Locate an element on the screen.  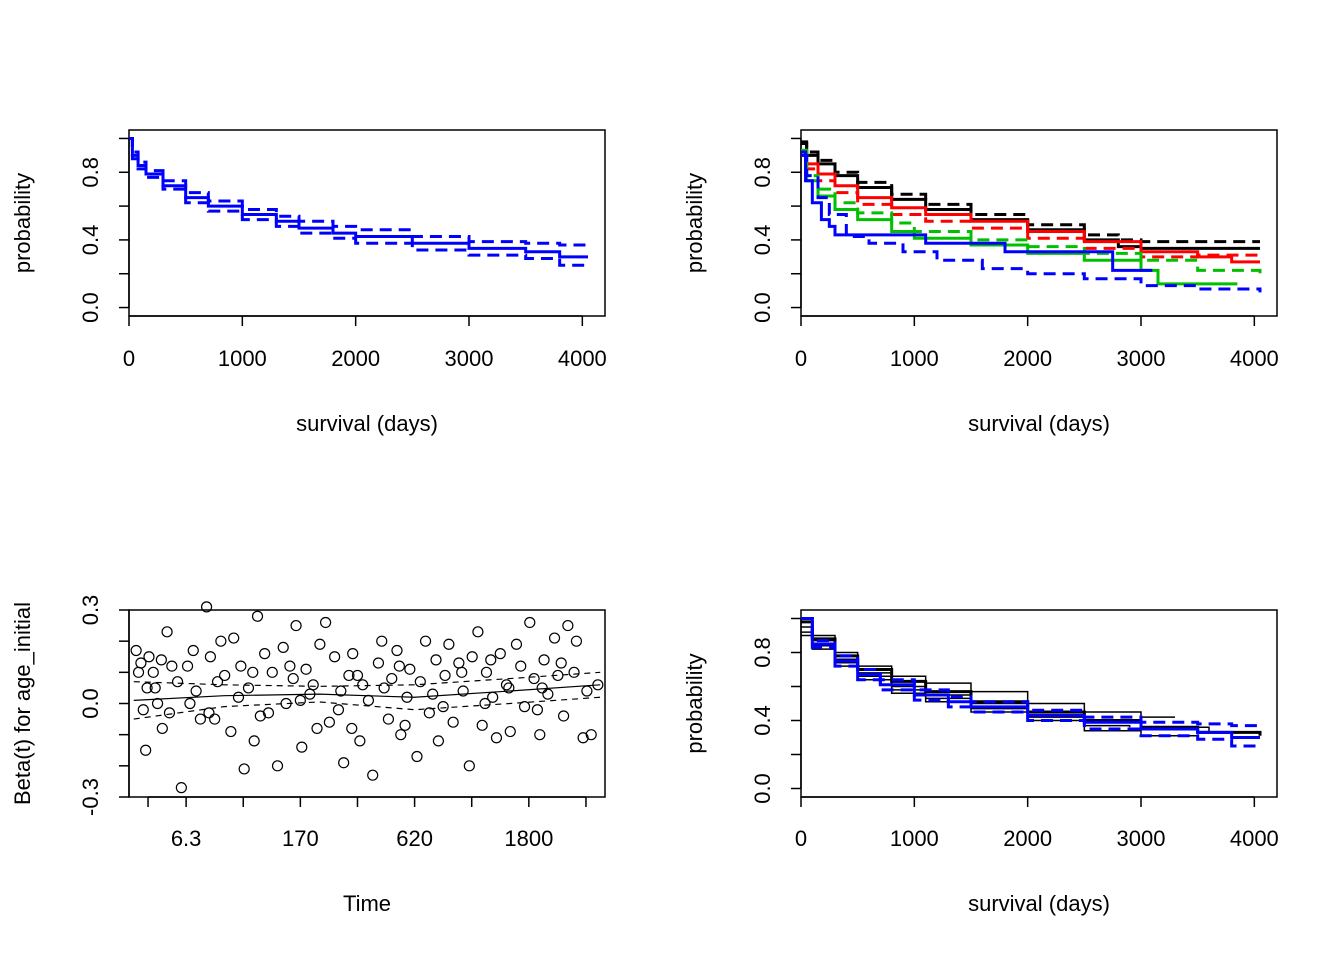
x-tick-label: 170 is located at coordinates (300, 838).